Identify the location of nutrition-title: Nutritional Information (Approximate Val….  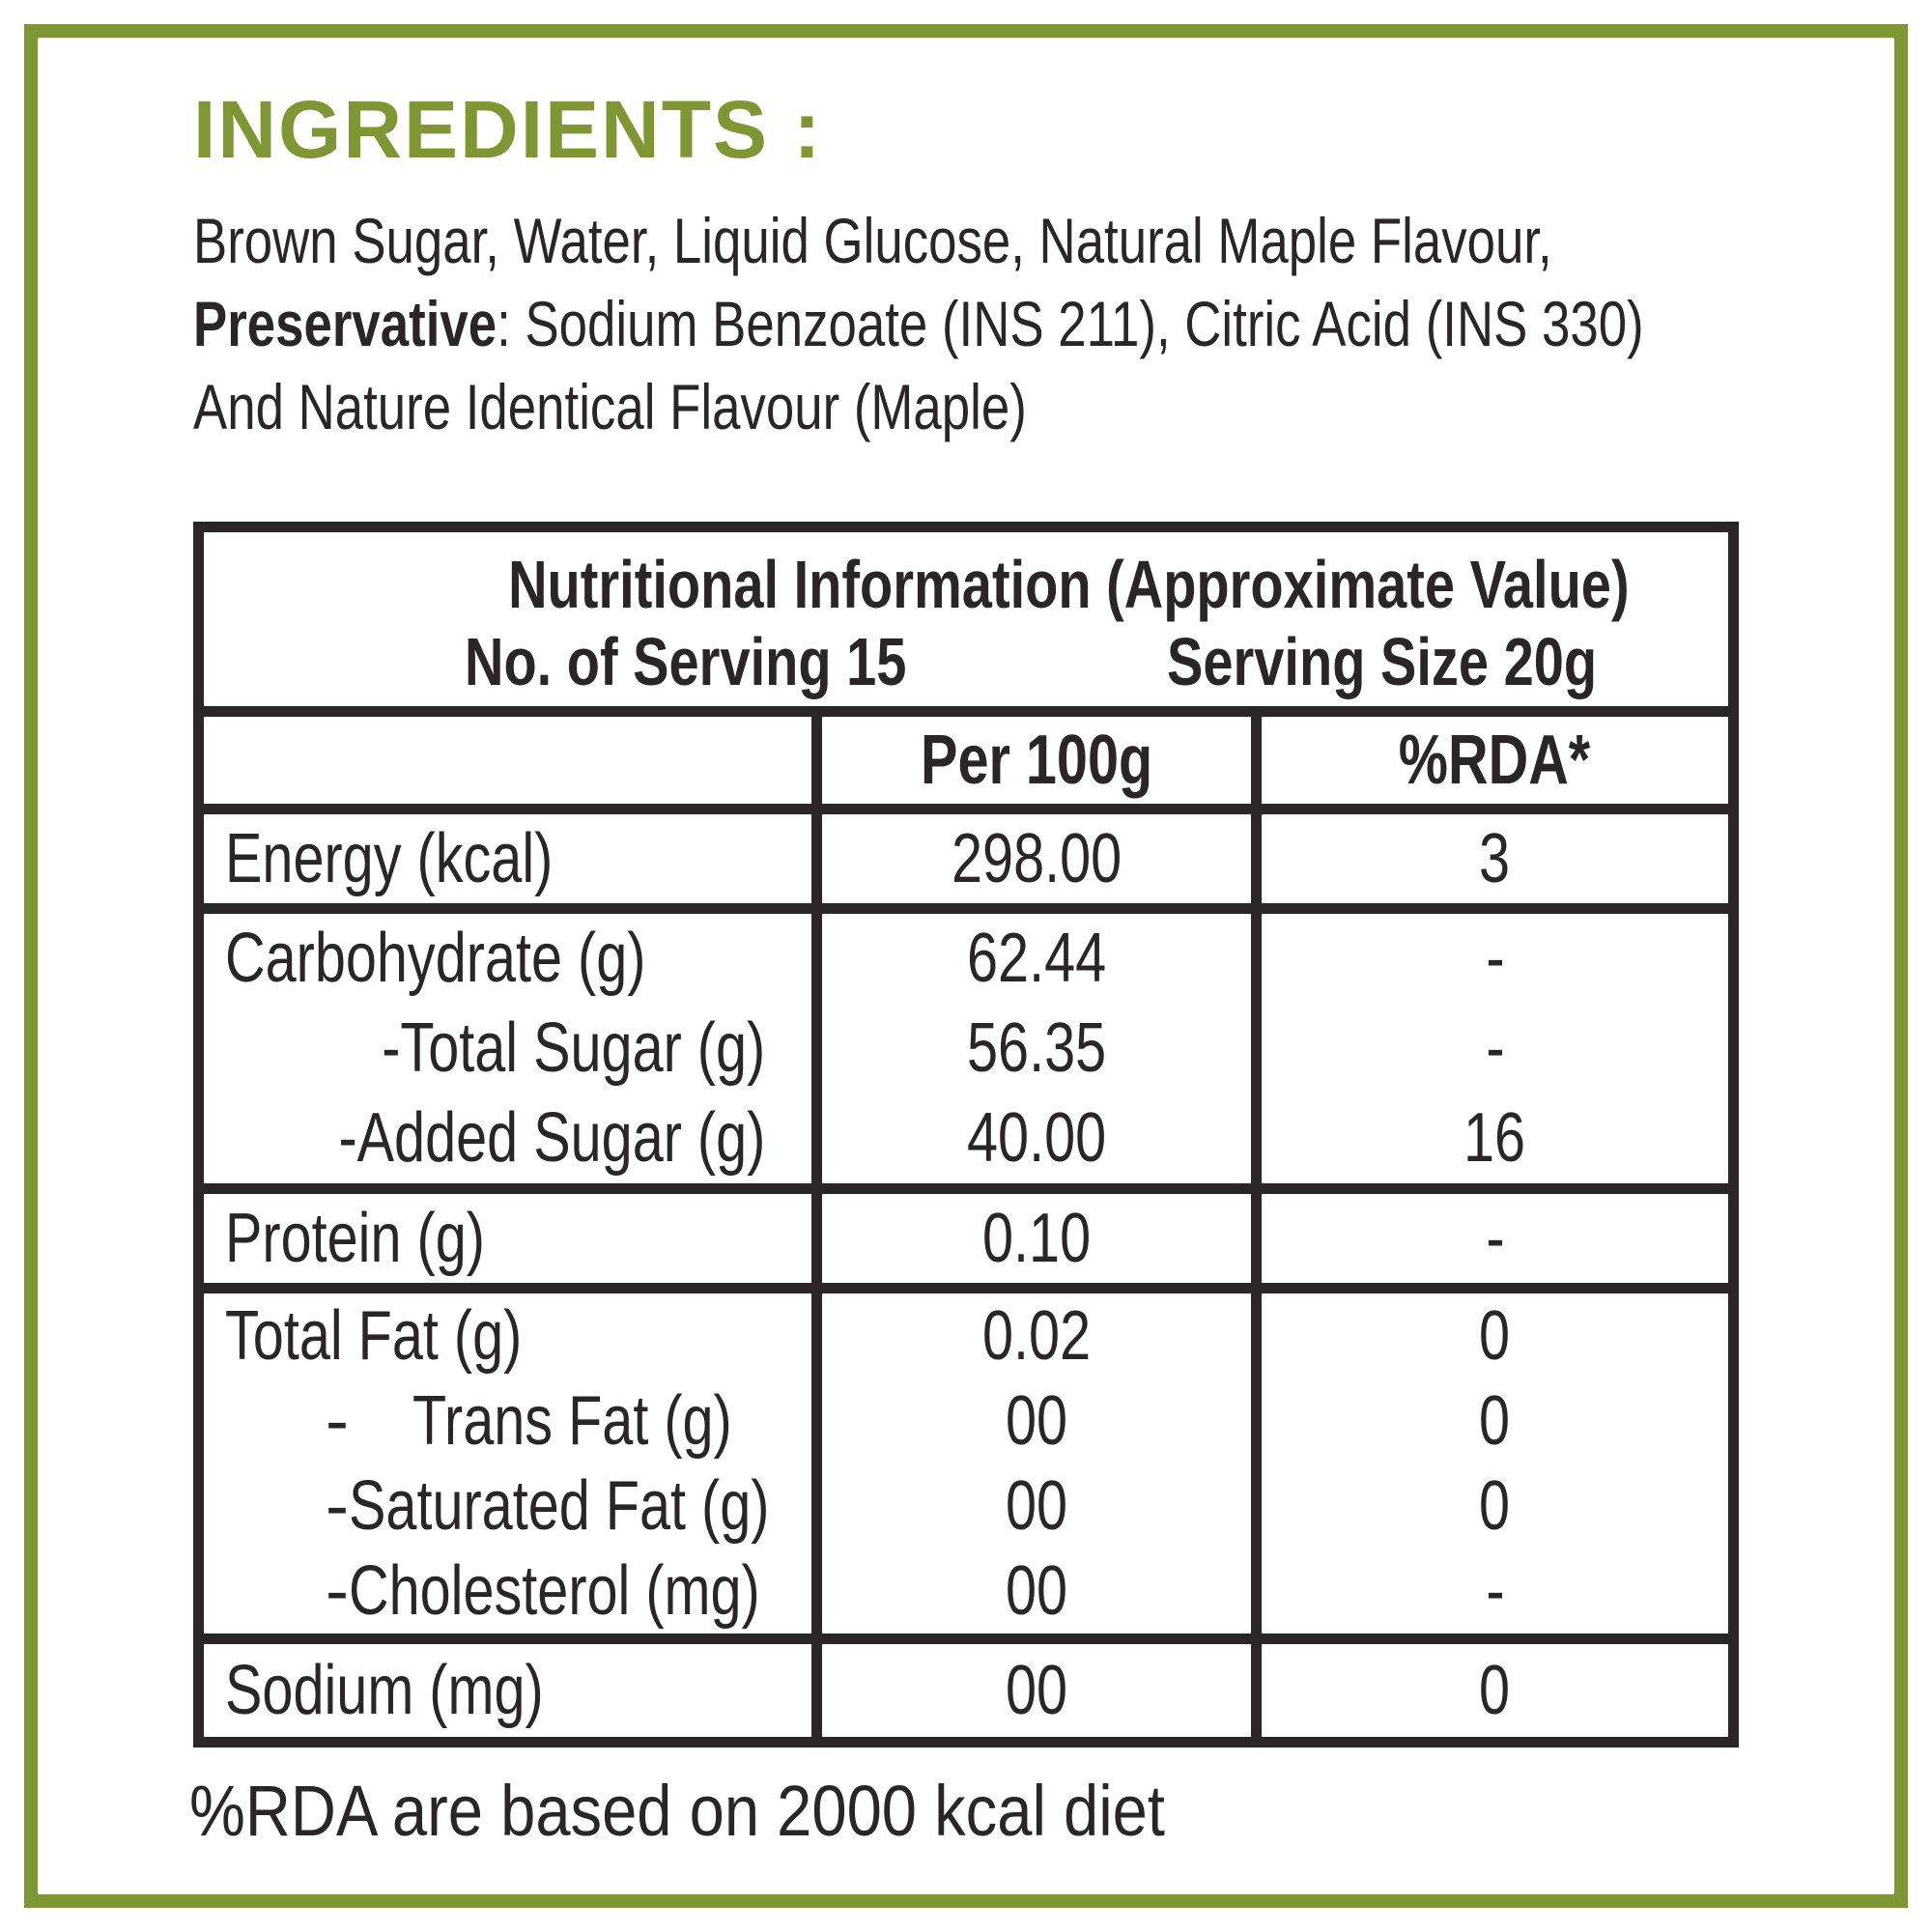
(1069, 584).